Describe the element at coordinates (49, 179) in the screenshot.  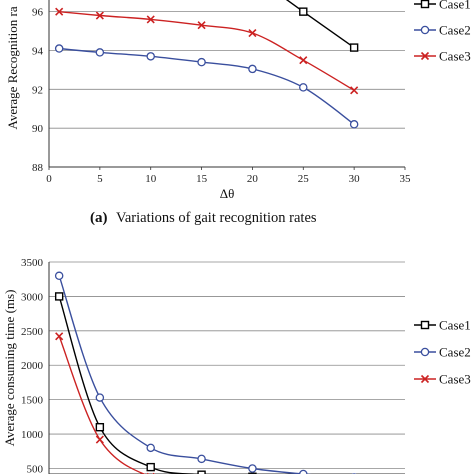
I see `x-tick-label: 0` at that location.